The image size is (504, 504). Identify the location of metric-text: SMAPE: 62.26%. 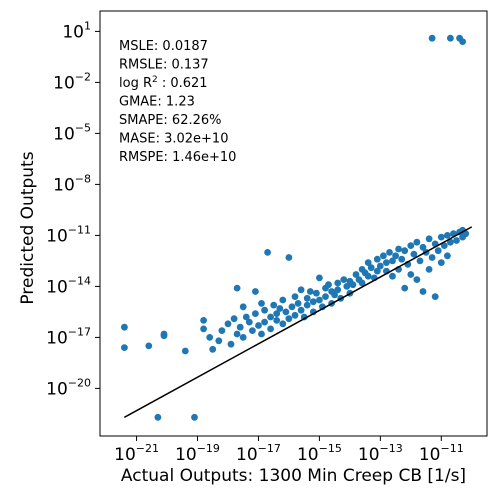
(170, 120).